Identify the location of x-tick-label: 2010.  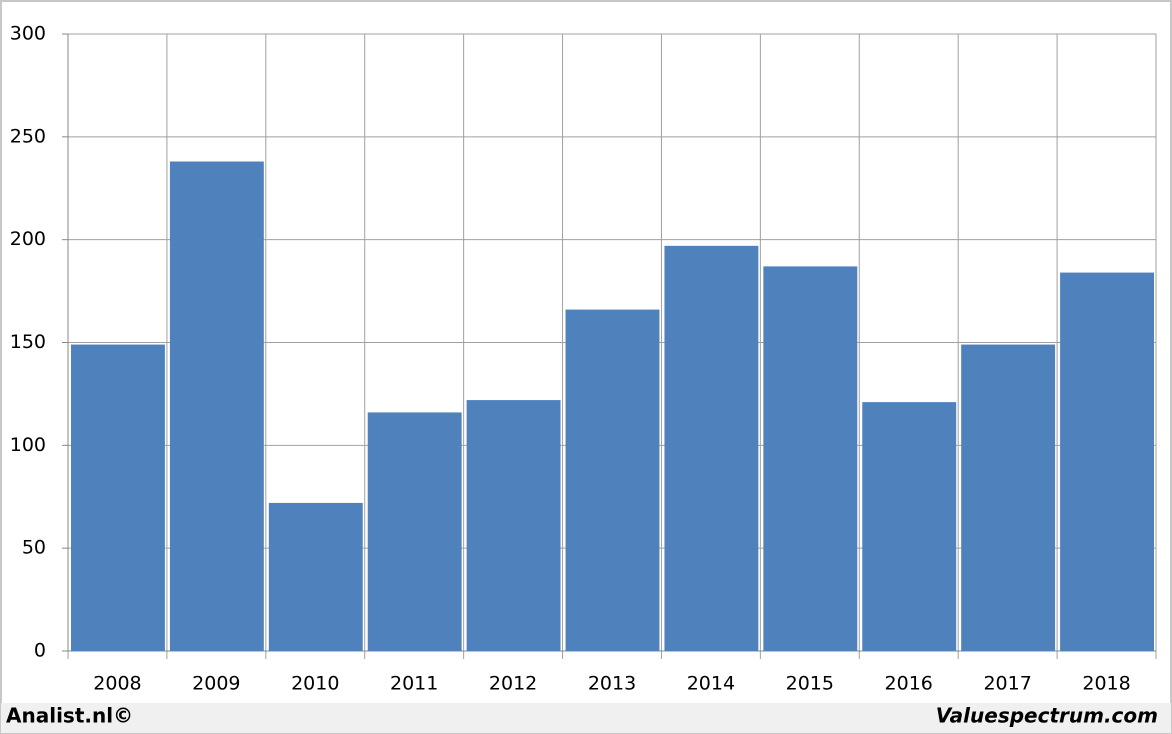
(315, 684).